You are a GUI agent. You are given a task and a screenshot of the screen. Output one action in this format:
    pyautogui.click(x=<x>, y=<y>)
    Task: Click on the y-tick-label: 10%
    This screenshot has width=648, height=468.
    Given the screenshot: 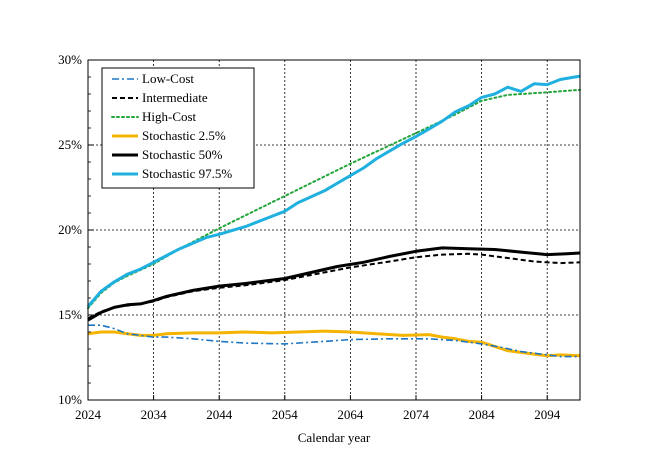 What is the action you would take?
    pyautogui.click(x=70, y=399)
    